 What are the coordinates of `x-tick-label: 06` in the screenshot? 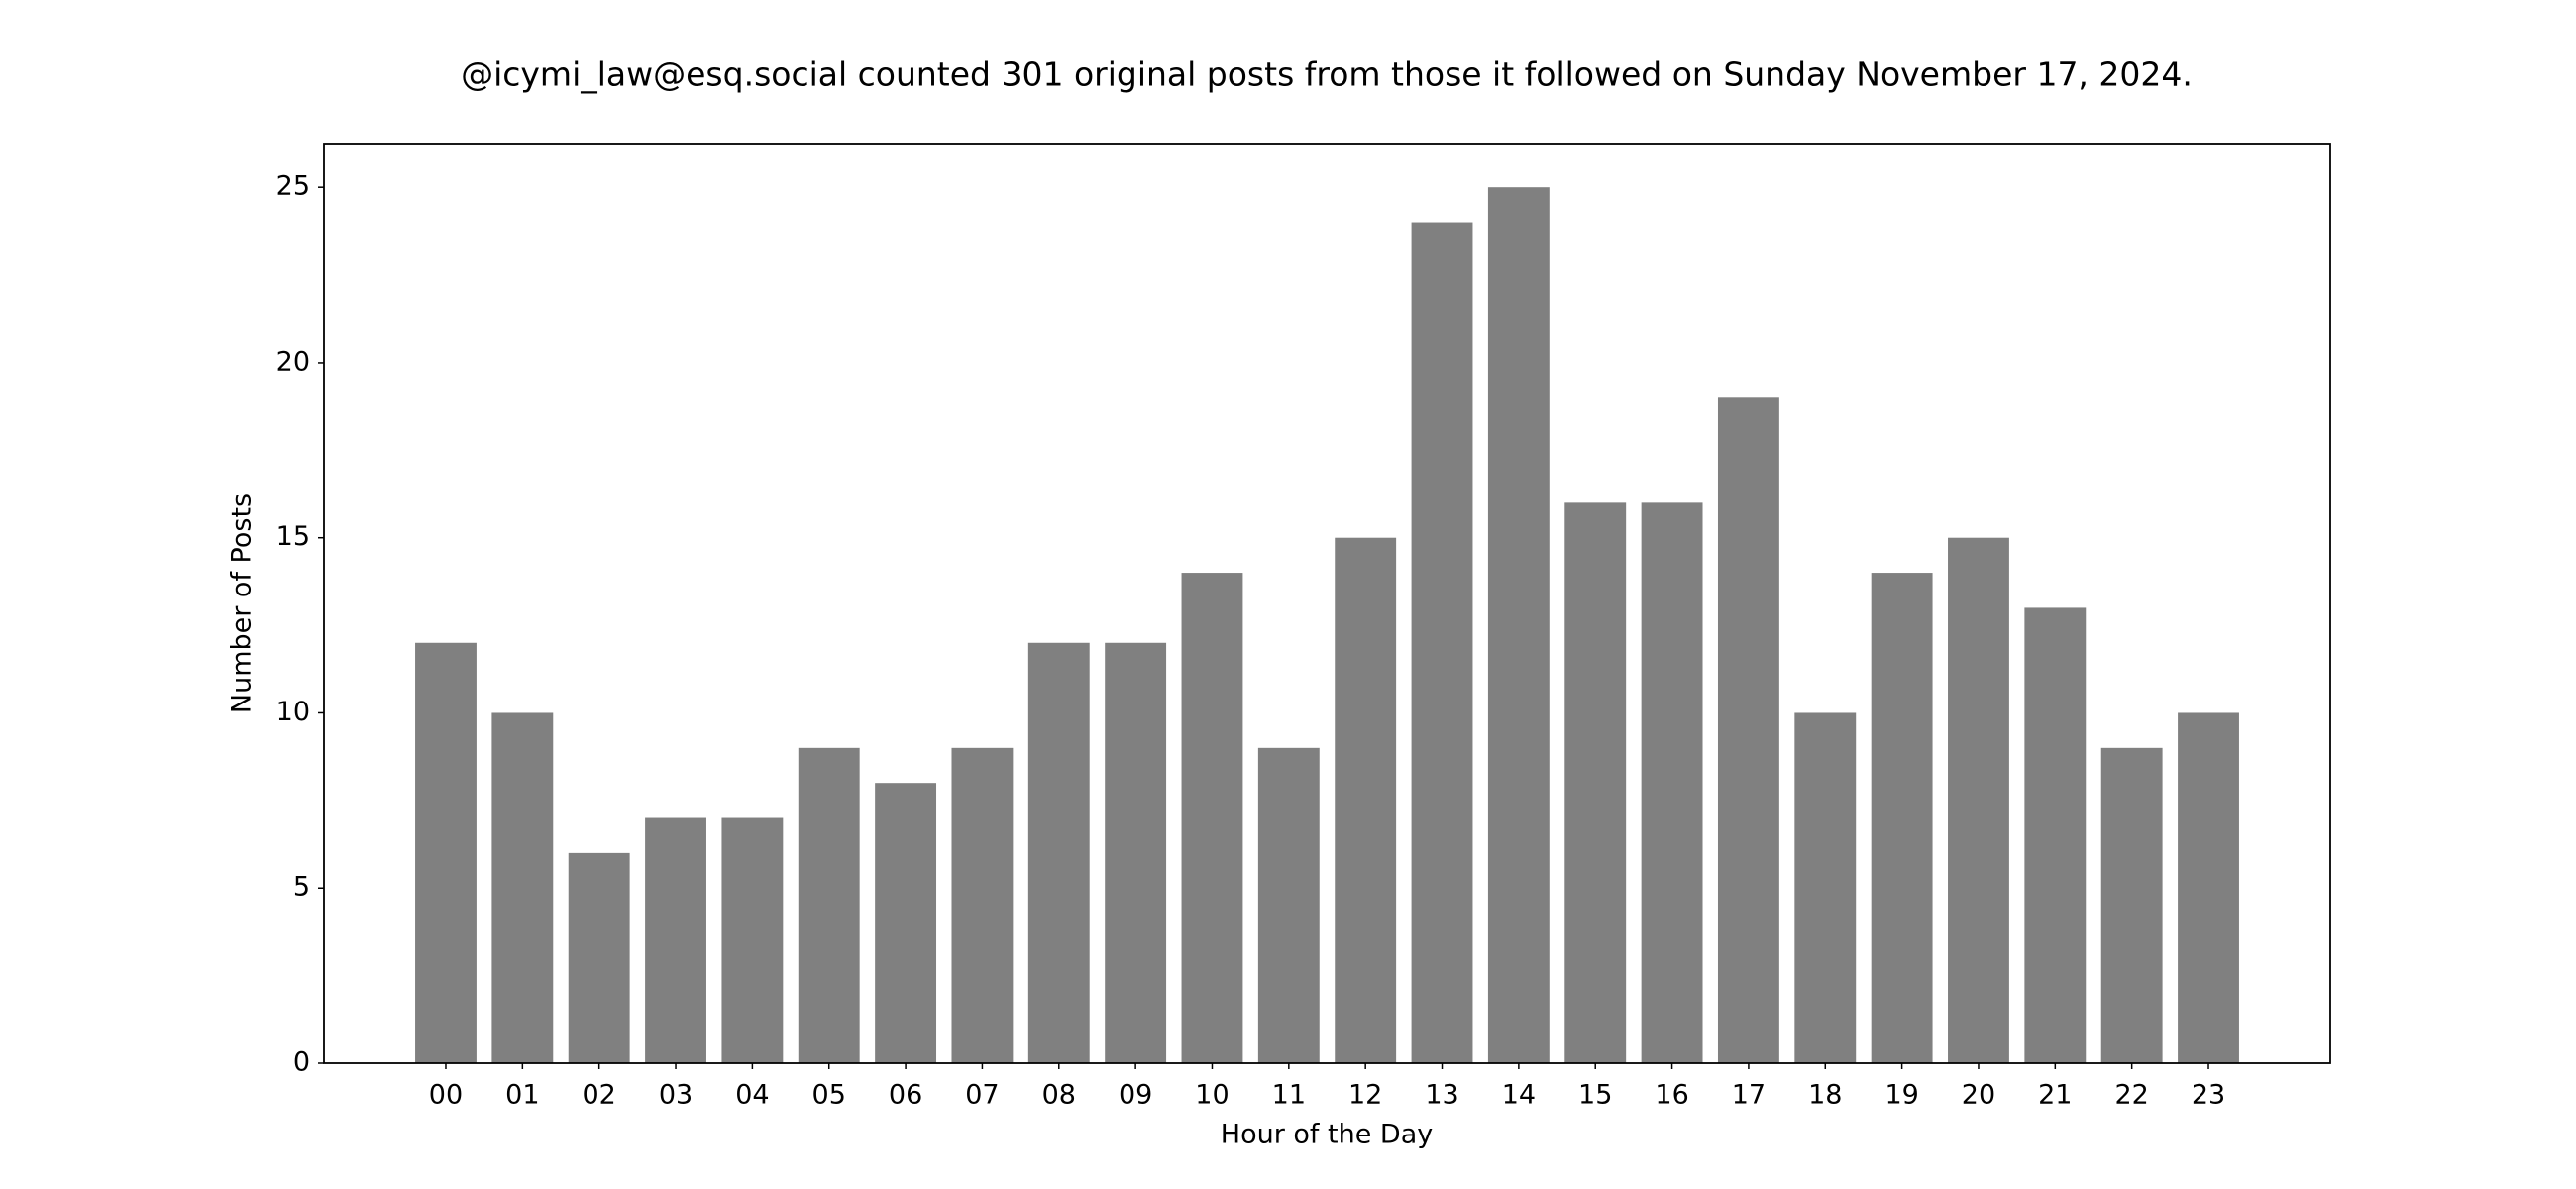 It's located at (905, 1095).